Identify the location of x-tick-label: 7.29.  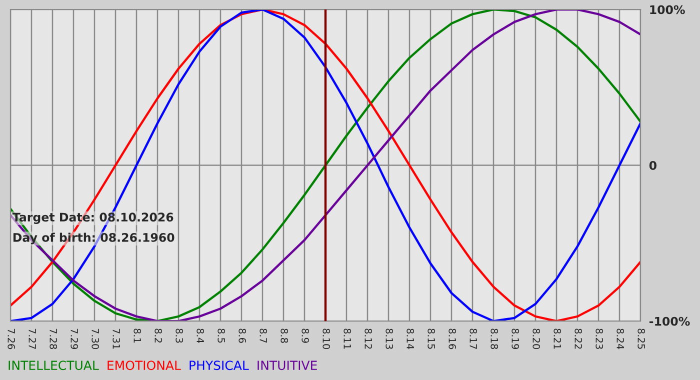
(74, 339).